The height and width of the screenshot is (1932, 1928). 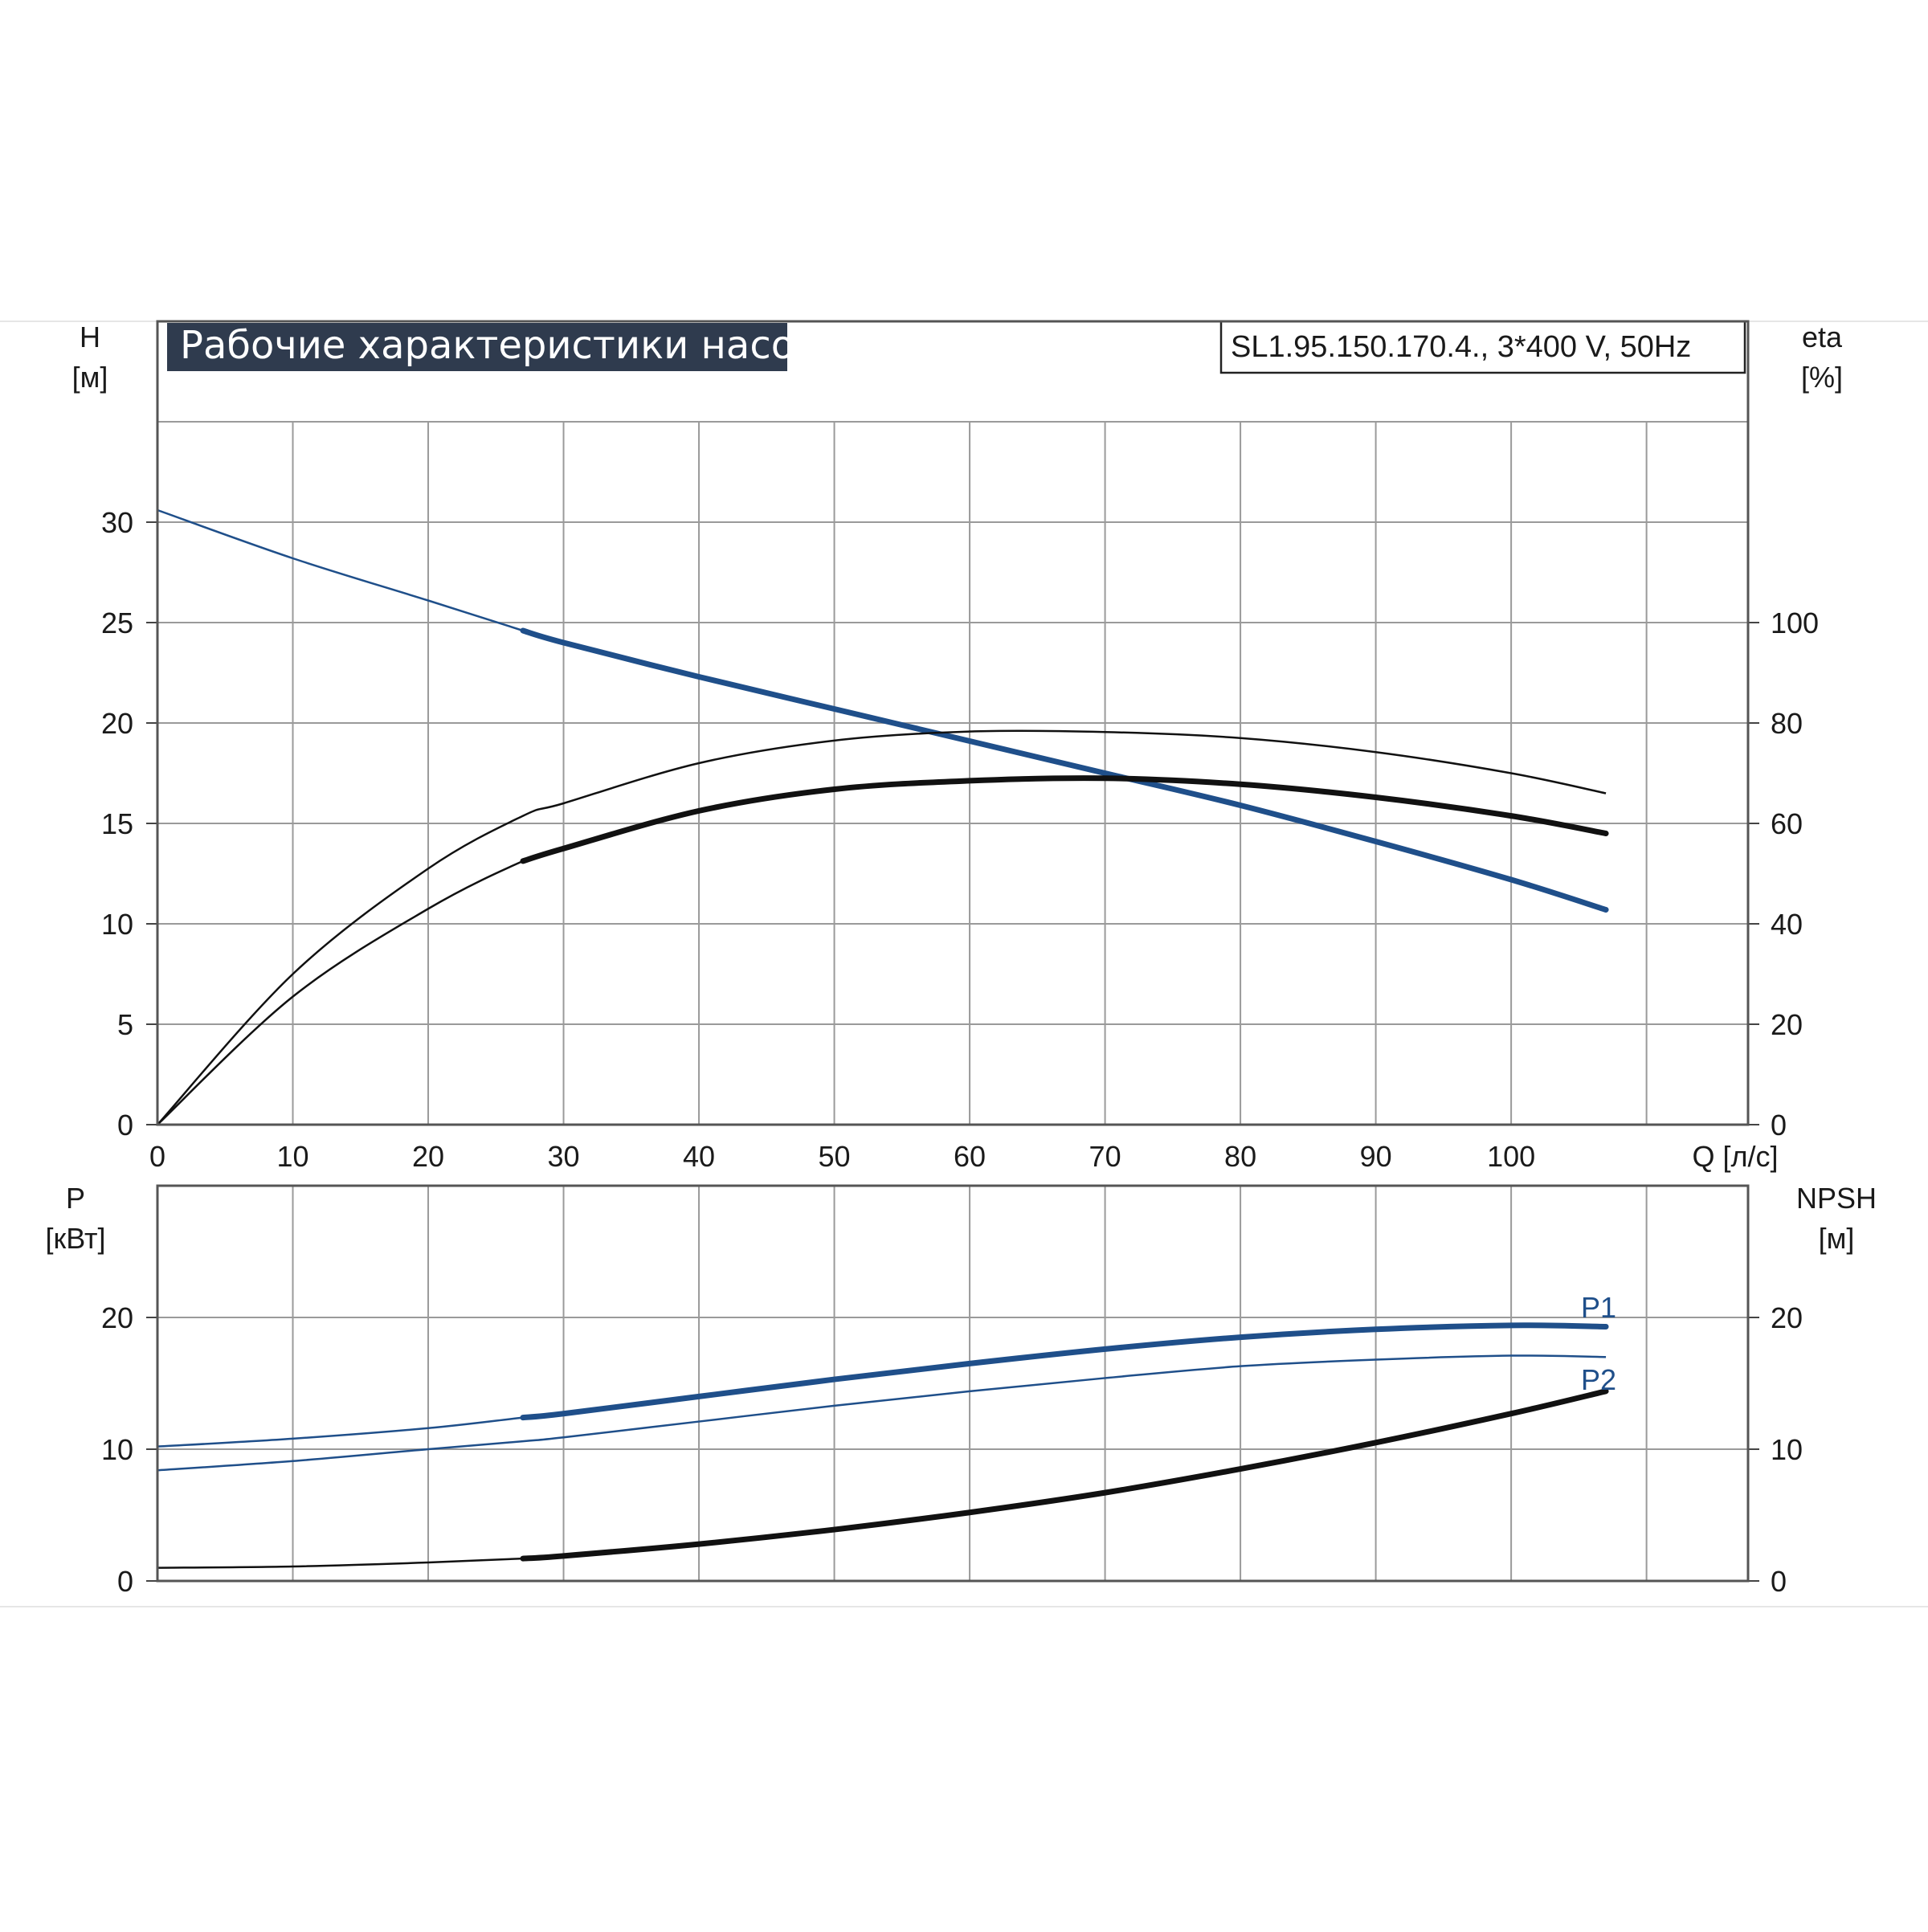 What do you see at coordinates (970, 1156) in the screenshot?
I see `x-tick-label: 60` at bounding box center [970, 1156].